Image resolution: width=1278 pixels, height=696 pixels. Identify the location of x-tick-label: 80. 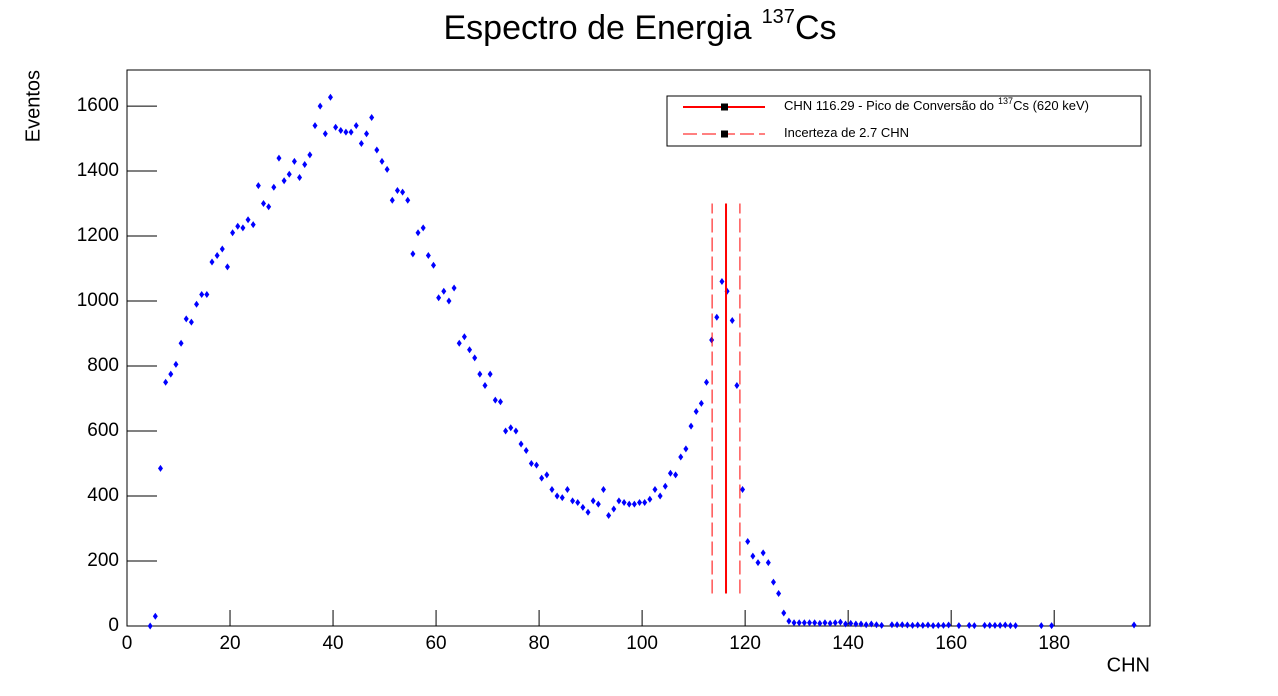
(539, 643).